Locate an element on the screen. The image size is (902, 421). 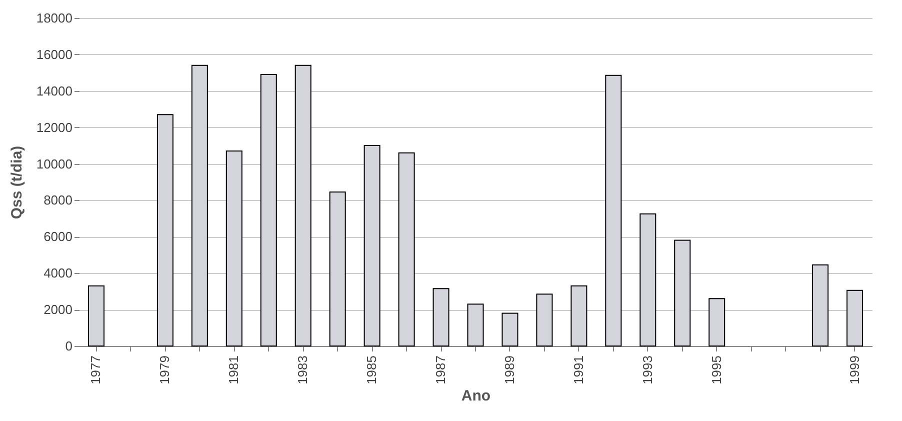
x-tick-label: 1989 is located at coordinates (509, 370).